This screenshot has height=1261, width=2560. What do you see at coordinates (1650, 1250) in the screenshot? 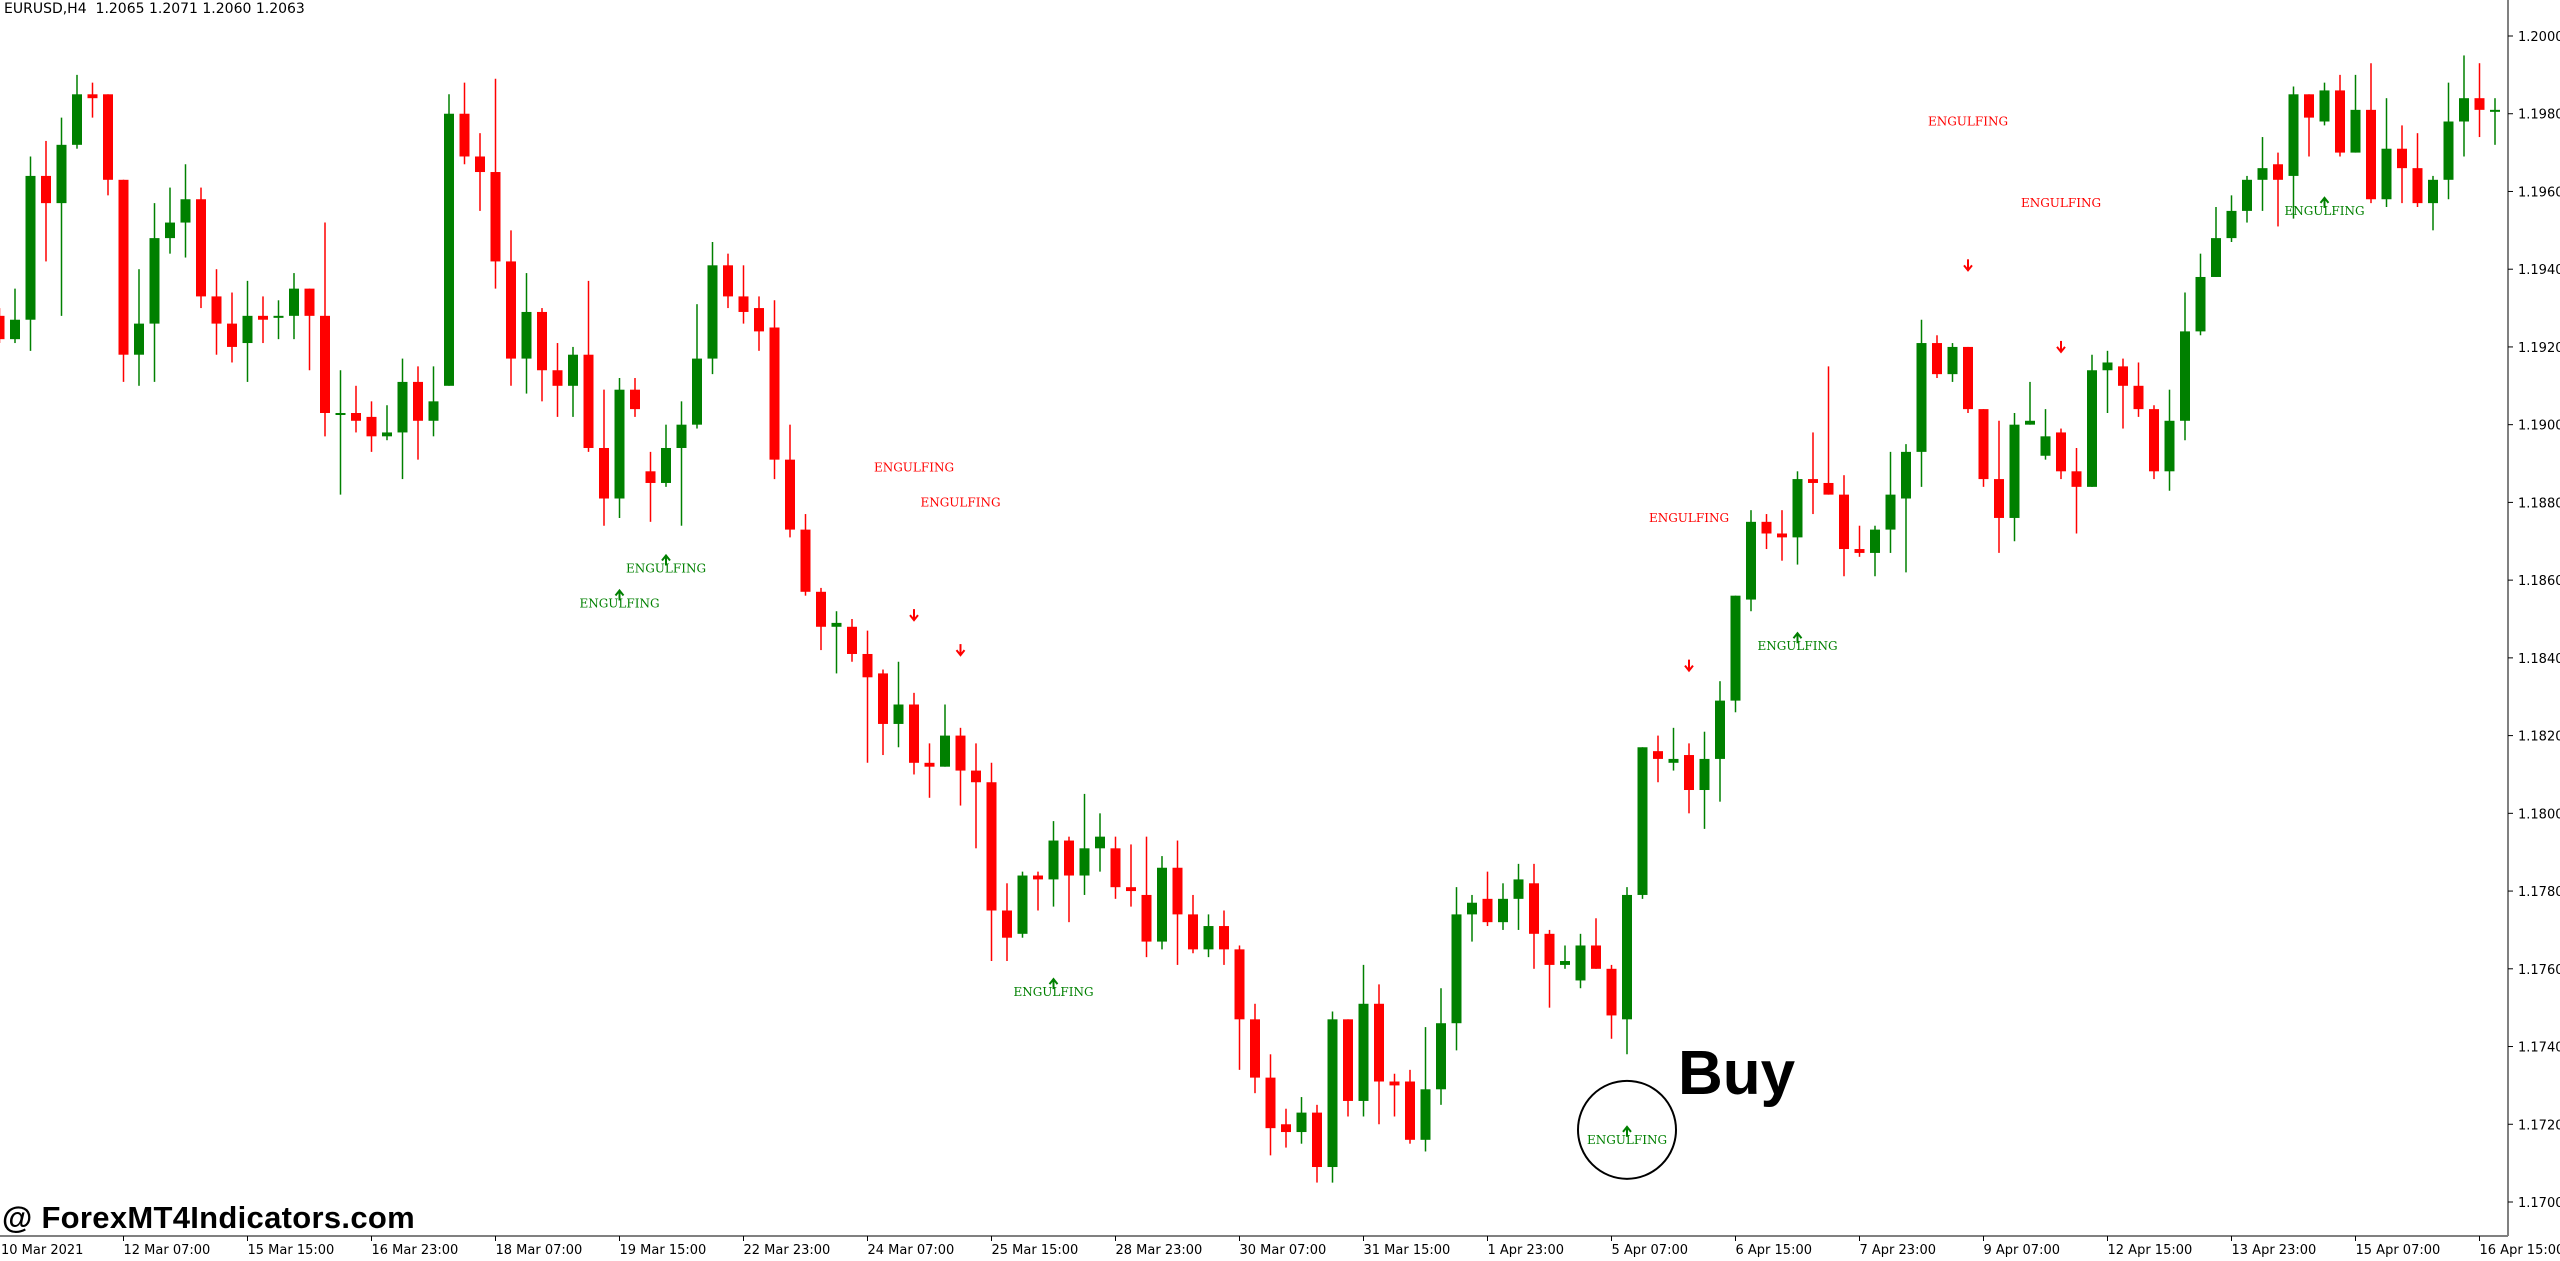
I see `time-tick-label: 5 Apr 07:00` at bounding box center [1650, 1250].